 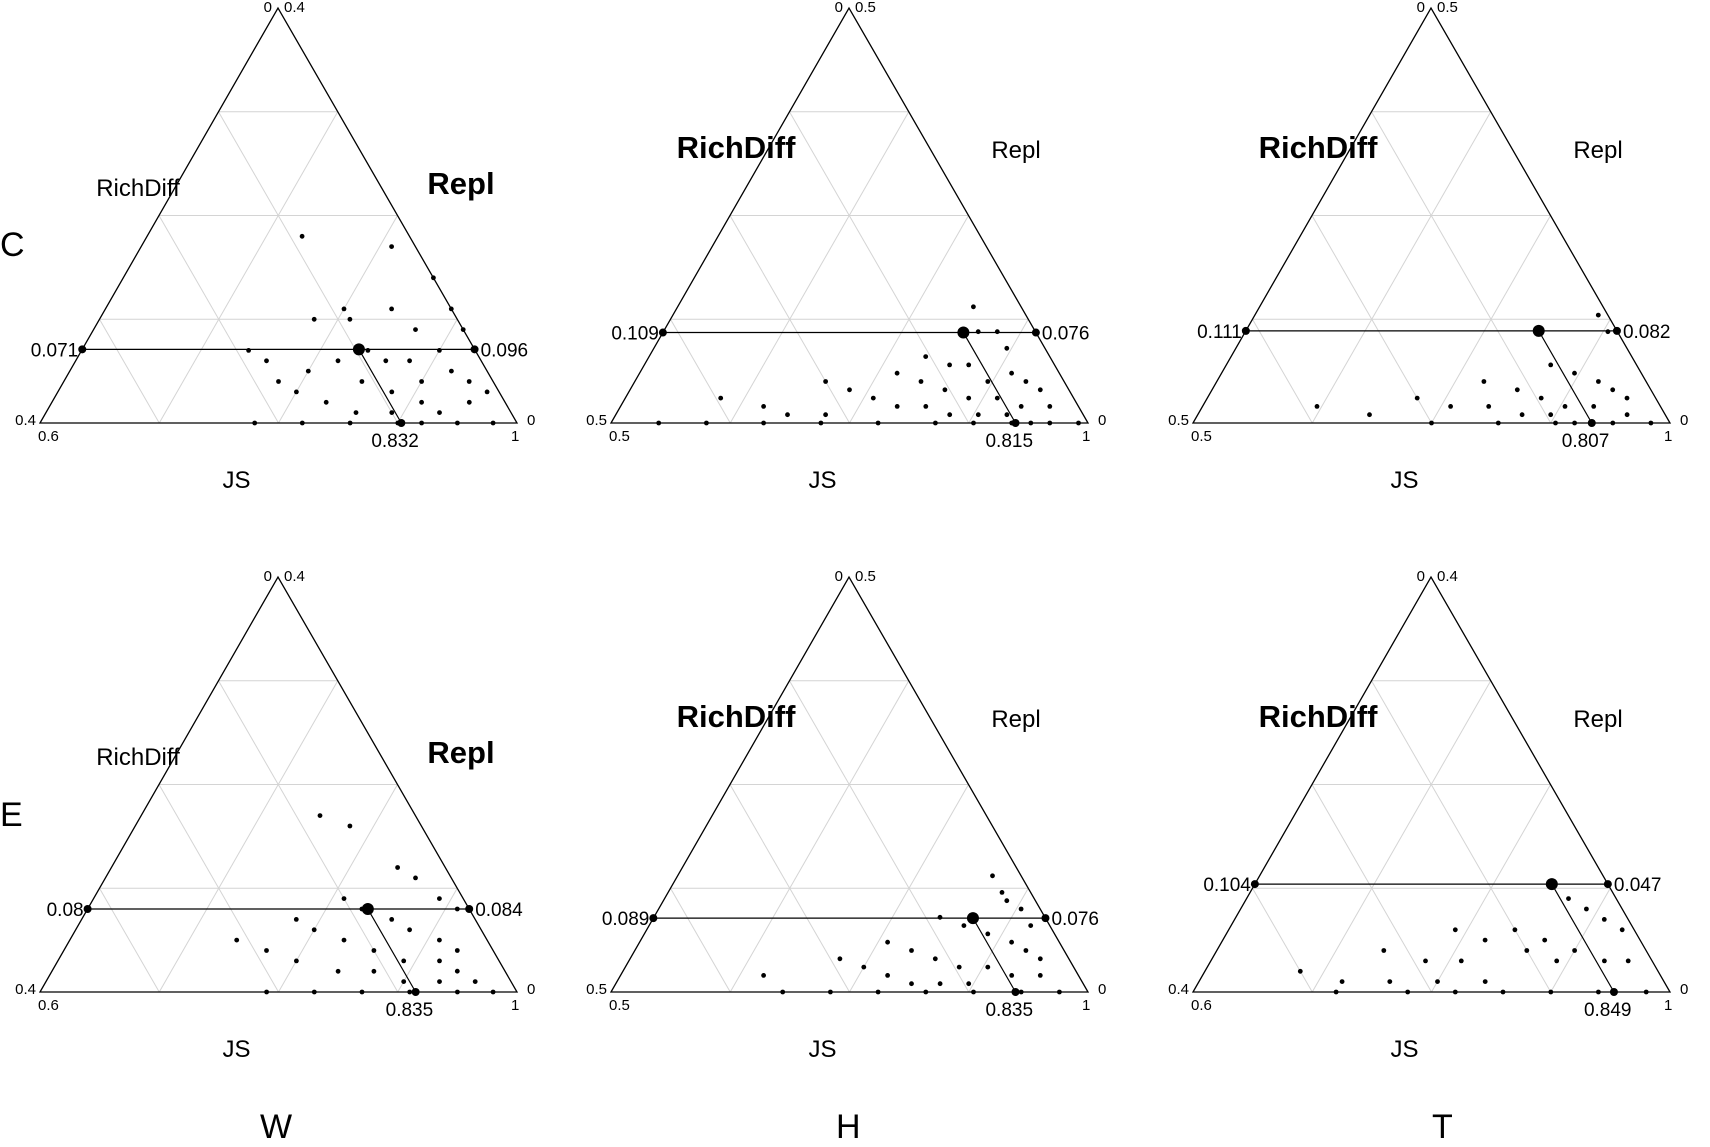 What do you see at coordinates (1551, 884) in the screenshot?
I see `mean-point` at bounding box center [1551, 884].